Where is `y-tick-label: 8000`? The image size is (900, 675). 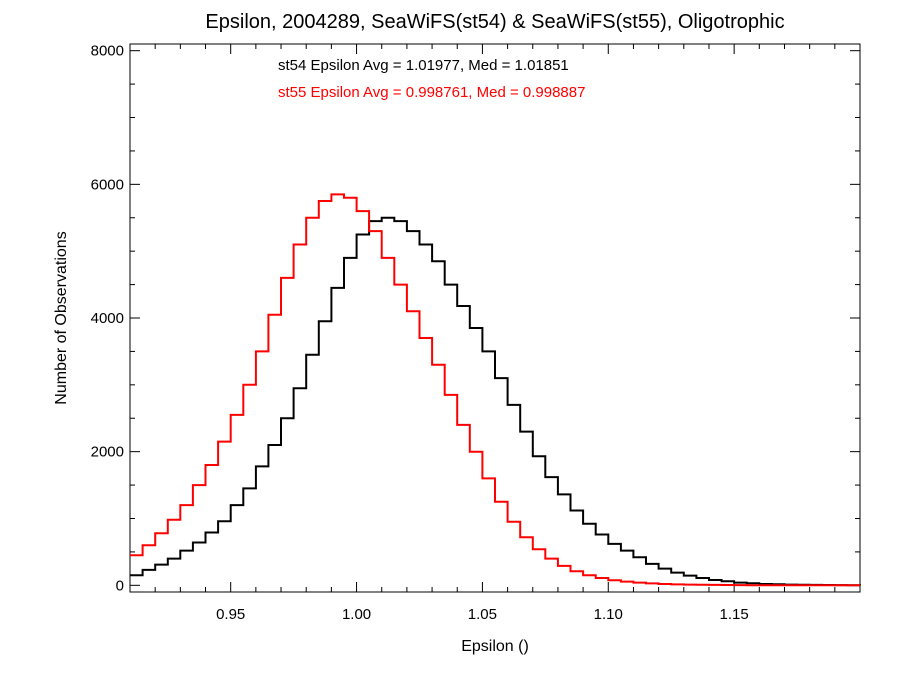 y-tick-label: 8000 is located at coordinates (107, 51).